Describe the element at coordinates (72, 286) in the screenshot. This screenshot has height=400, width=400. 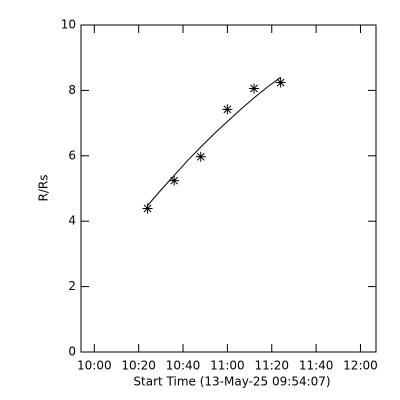
I see `y-tick-label: 2` at that location.